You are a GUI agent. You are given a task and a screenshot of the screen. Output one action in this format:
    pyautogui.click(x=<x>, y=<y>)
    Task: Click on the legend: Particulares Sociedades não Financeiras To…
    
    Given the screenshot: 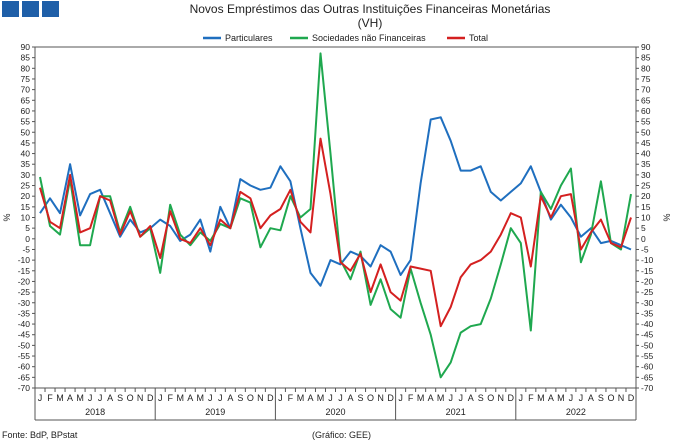 What is the action you would take?
    pyautogui.click(x=345, y=38)
    